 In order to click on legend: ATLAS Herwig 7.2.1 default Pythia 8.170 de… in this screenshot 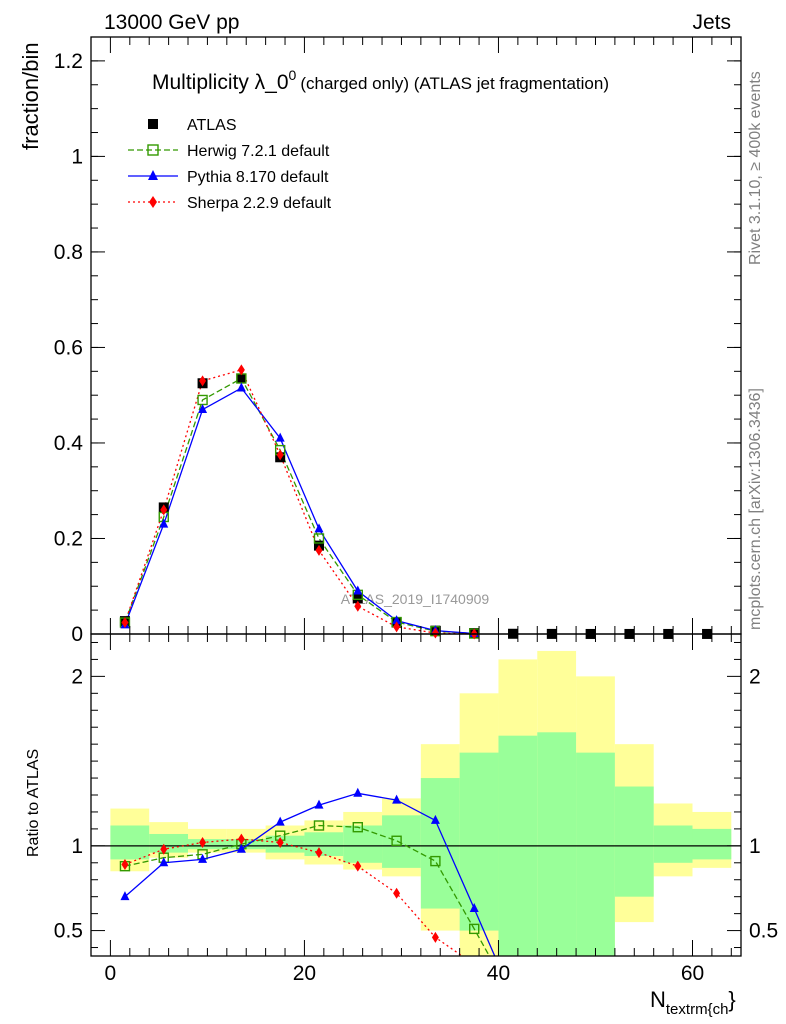, I will do `click(230, 164)`.